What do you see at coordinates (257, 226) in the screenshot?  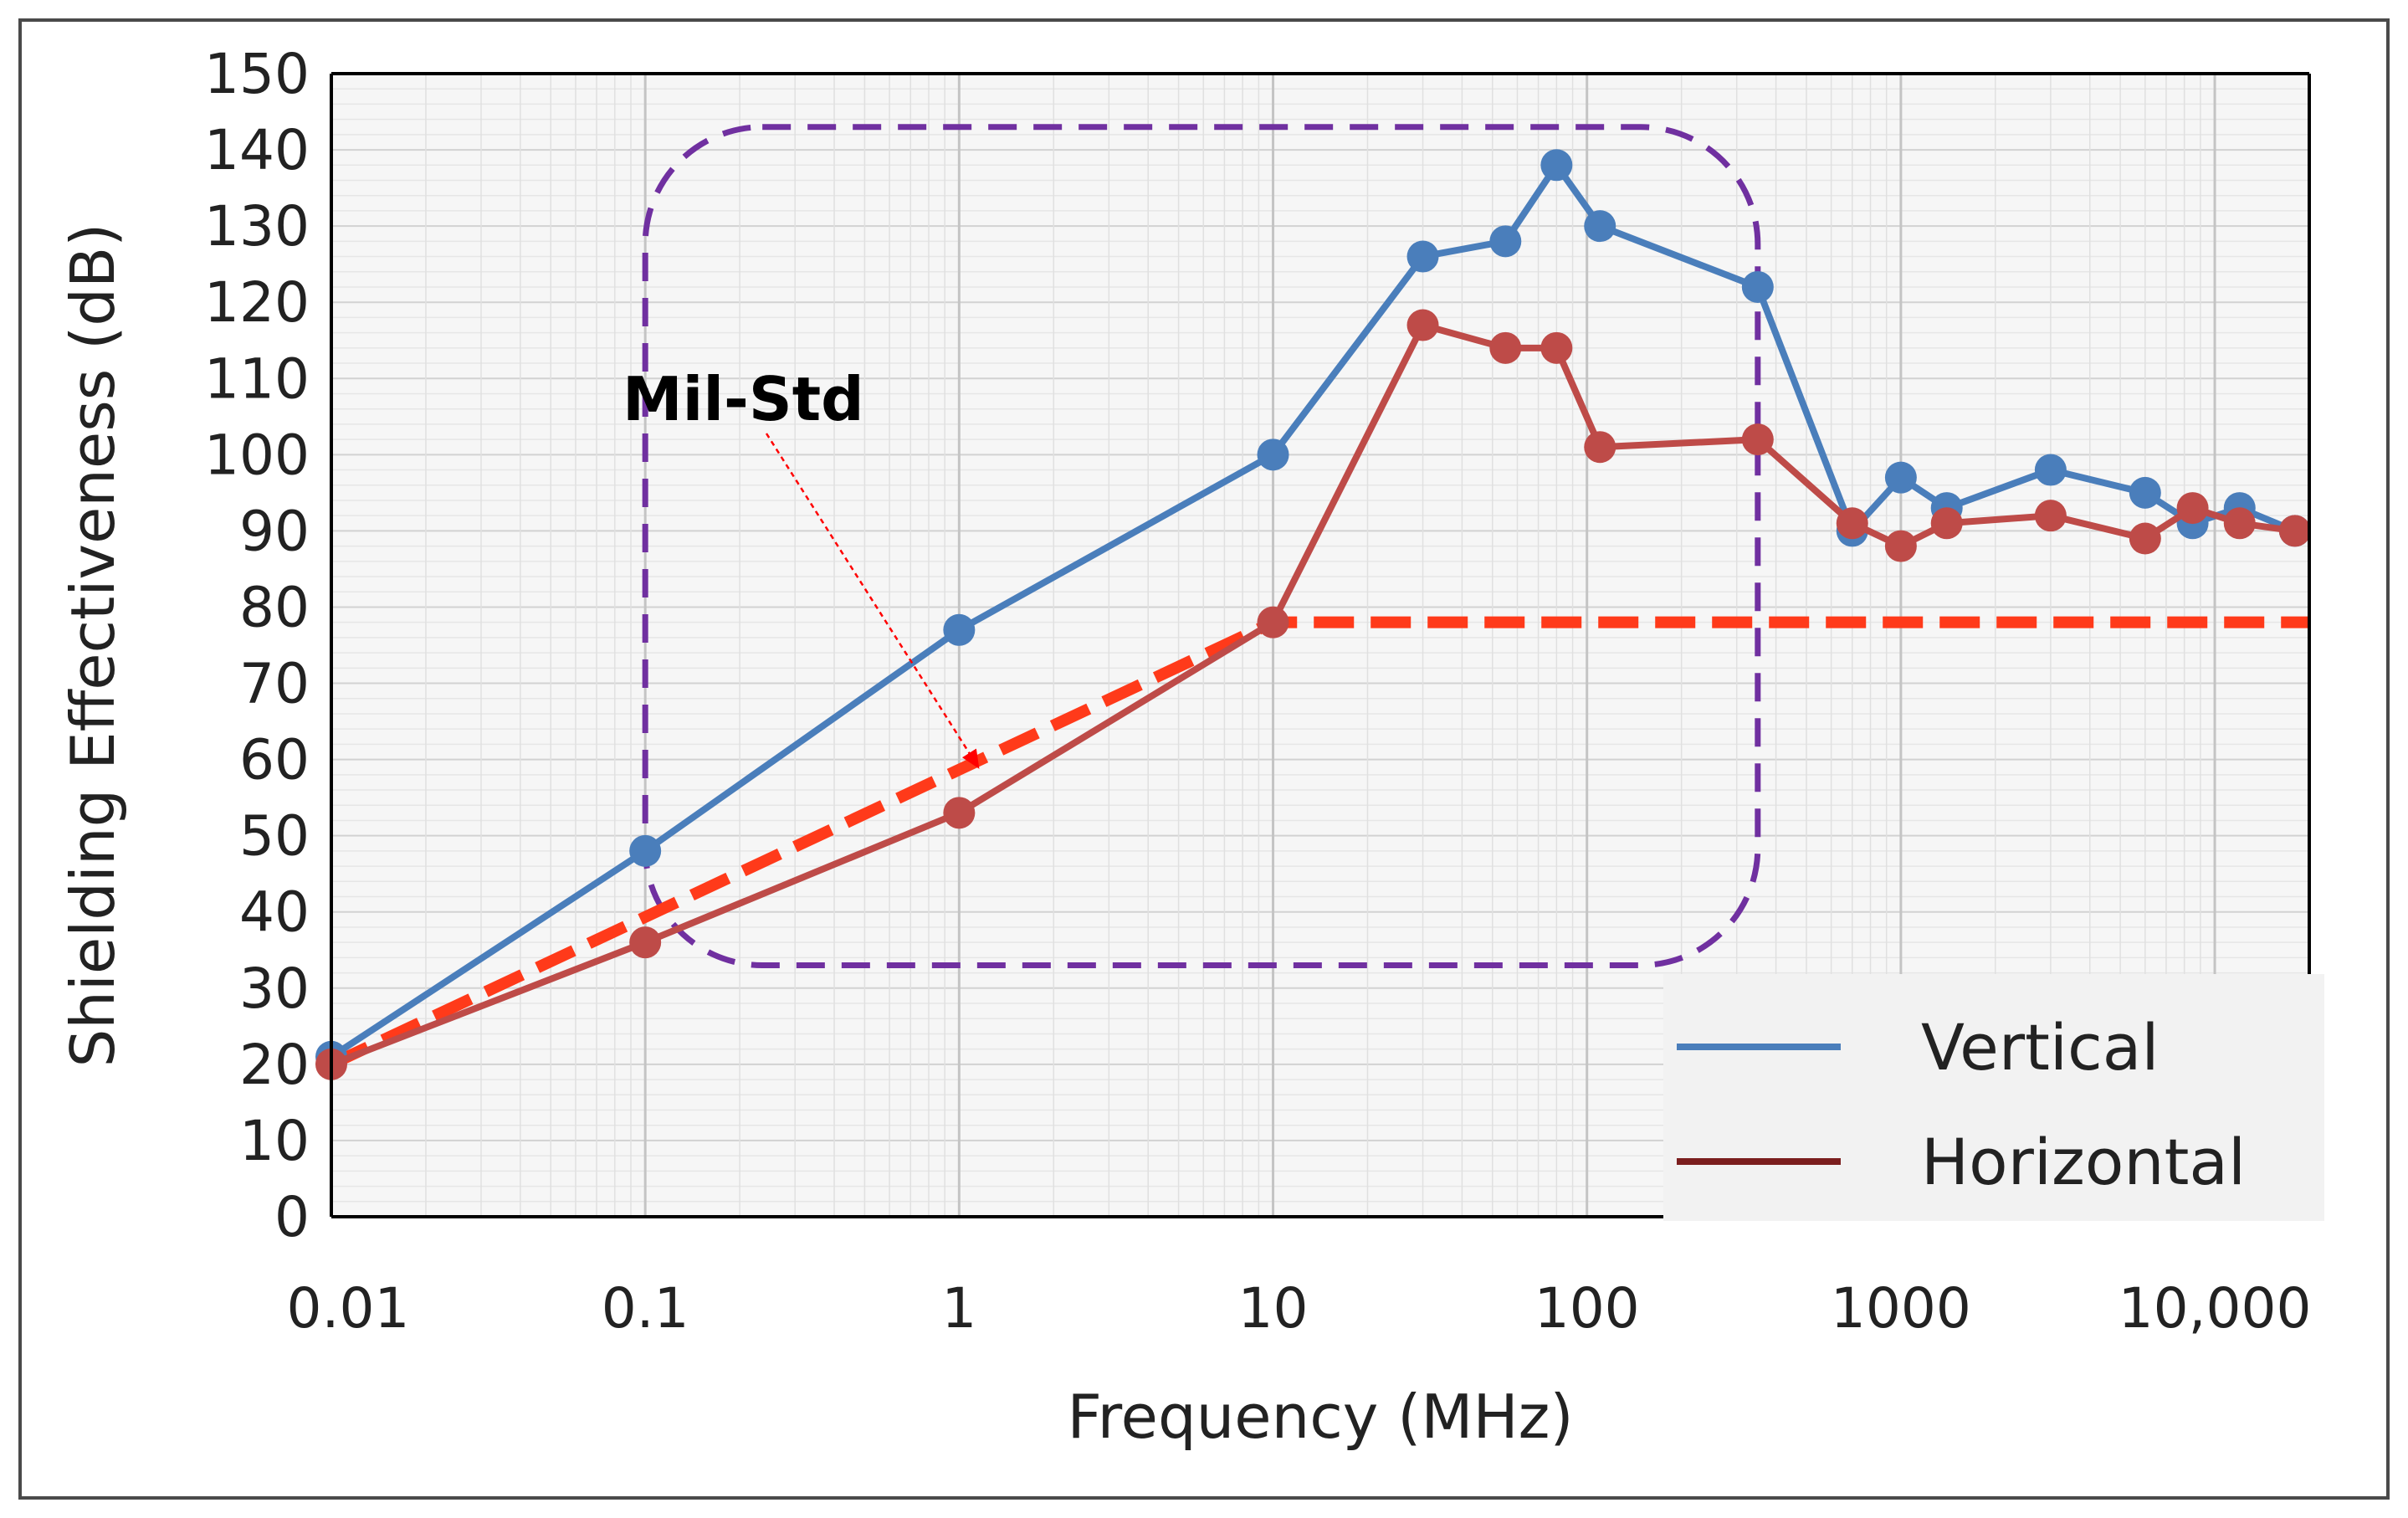 I see `y-tick-label: 130` at bounding box center [257, 226].